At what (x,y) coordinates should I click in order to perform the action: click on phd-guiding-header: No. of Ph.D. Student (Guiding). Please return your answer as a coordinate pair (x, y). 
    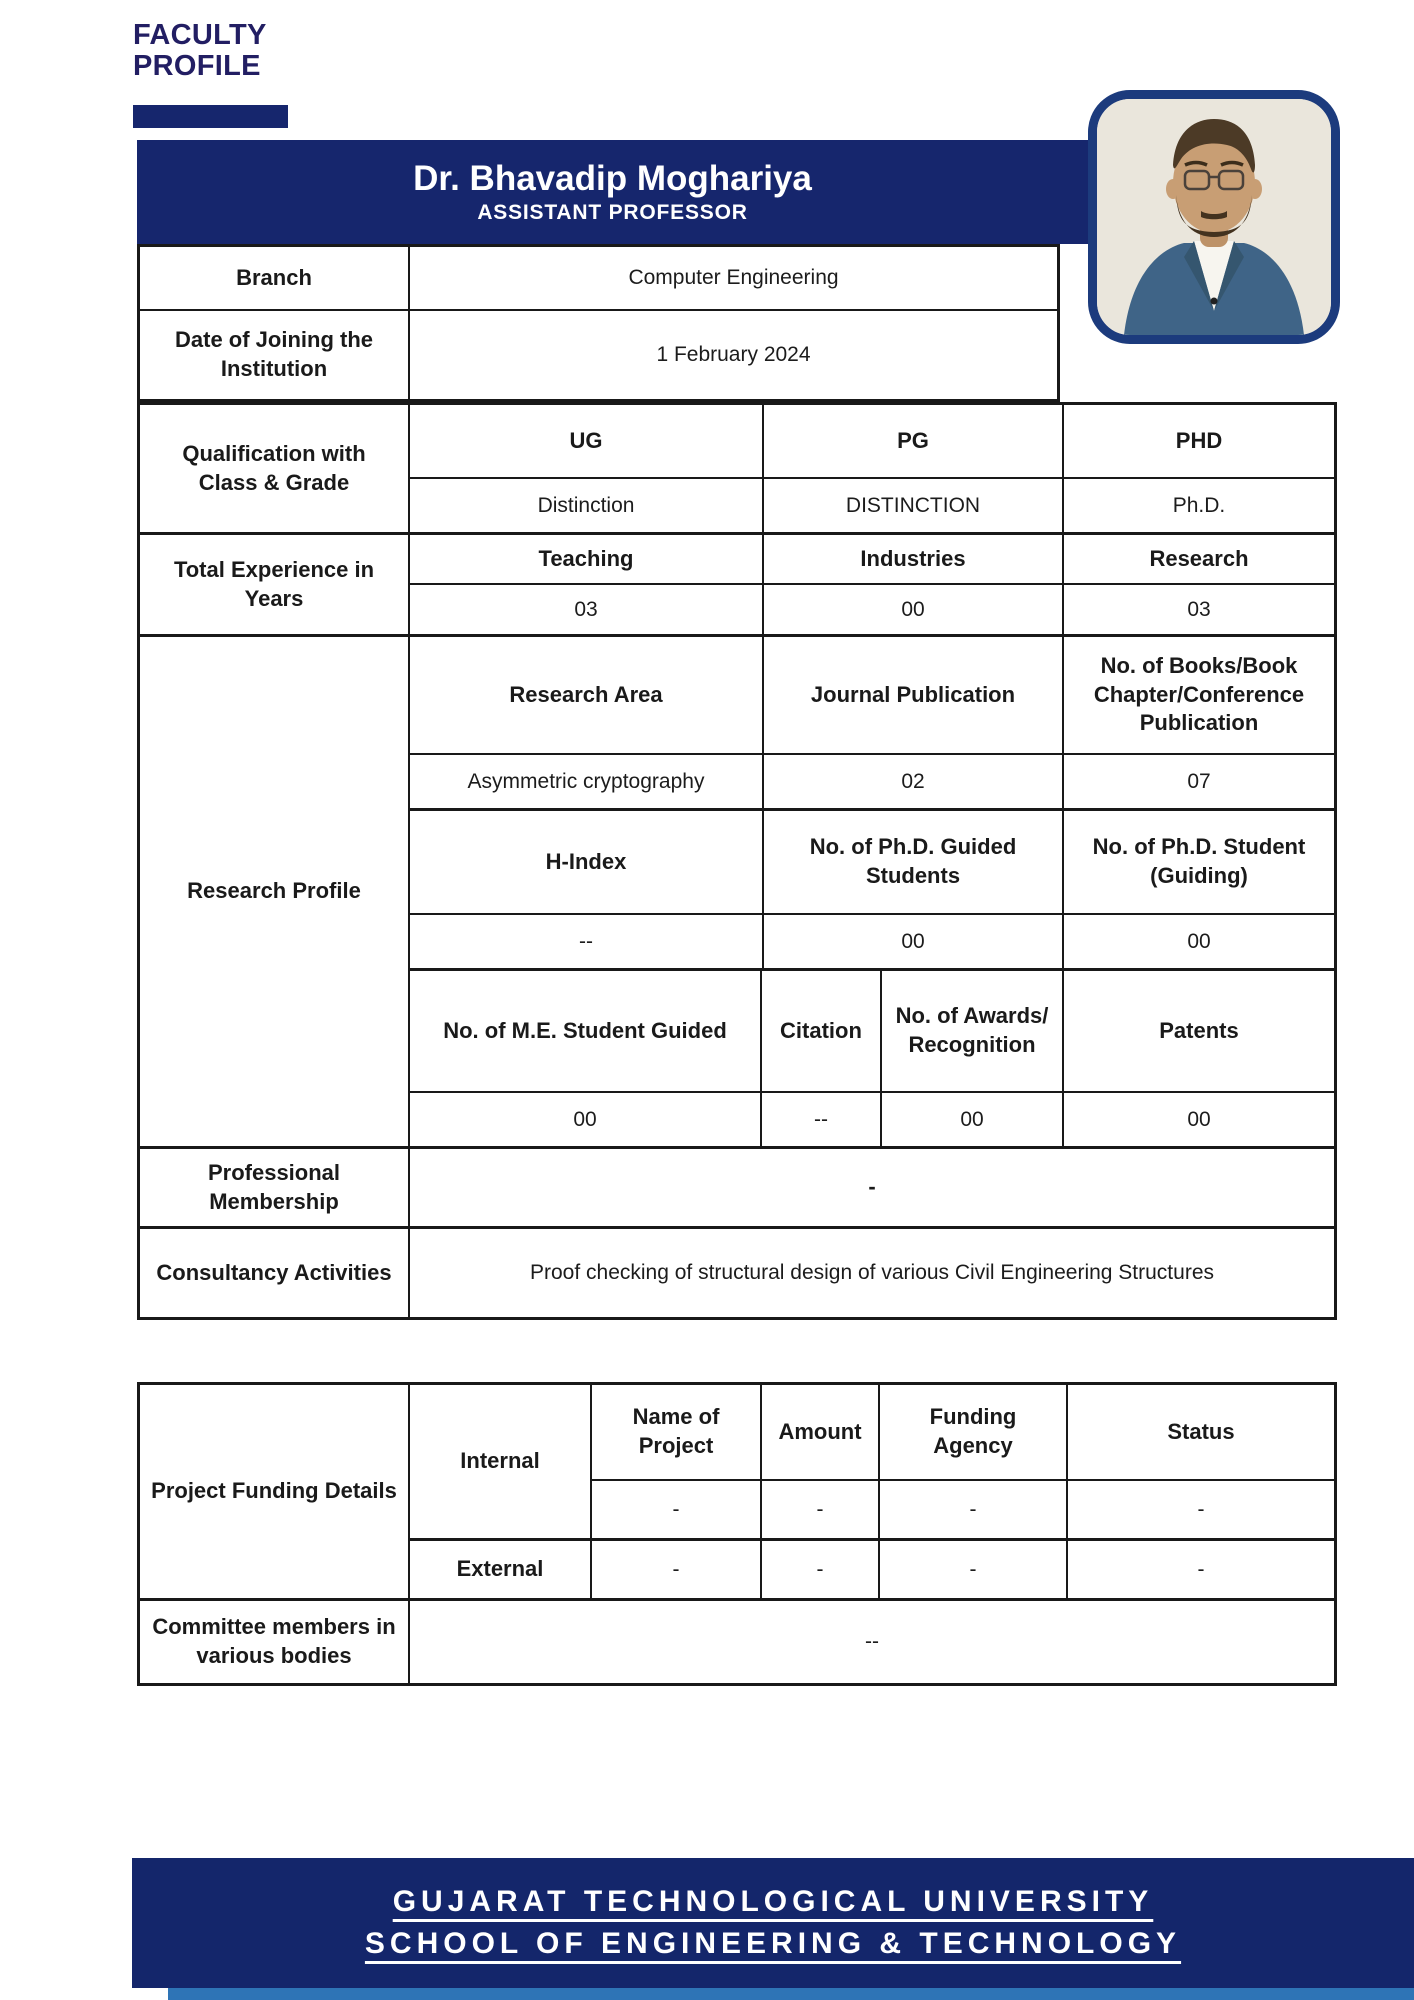
    Looking at the image, I should click on (1199, 861).